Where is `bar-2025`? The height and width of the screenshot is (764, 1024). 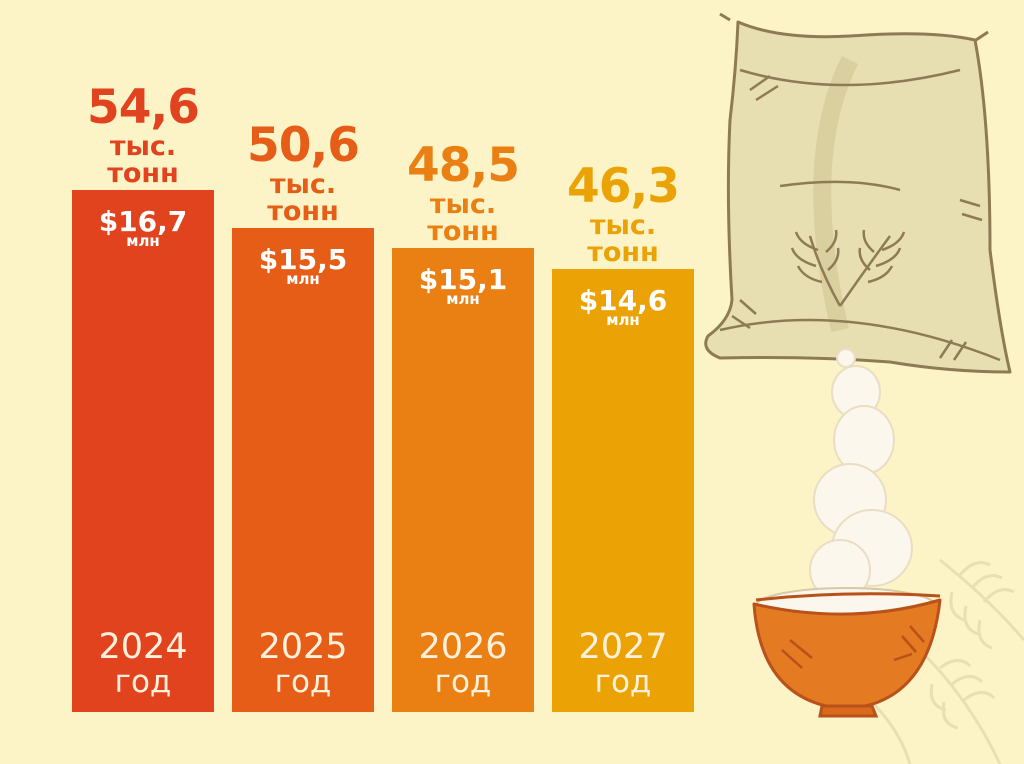 bar-2025 is located at coordinates (303, 470).